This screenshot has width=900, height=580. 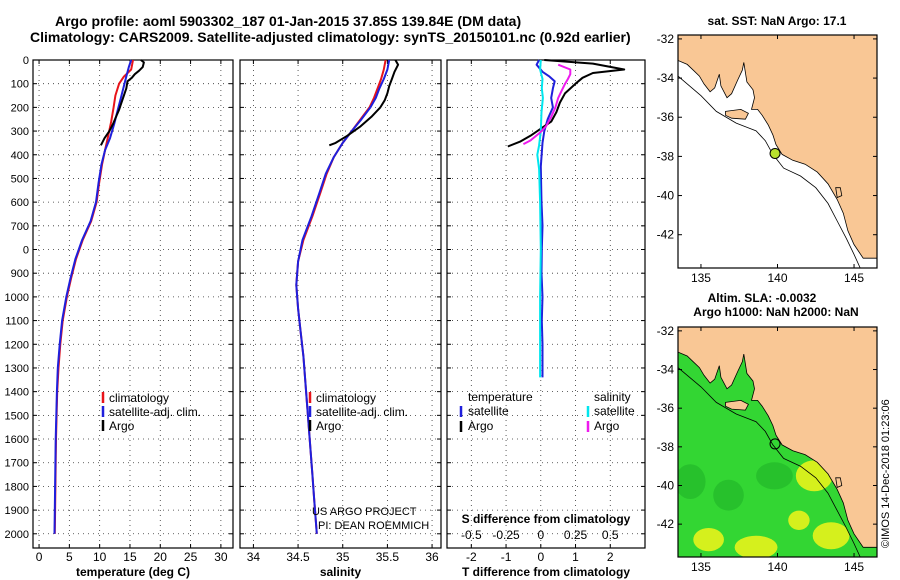 I want to click on legend-label: temperature, so click(x=500, y=397).